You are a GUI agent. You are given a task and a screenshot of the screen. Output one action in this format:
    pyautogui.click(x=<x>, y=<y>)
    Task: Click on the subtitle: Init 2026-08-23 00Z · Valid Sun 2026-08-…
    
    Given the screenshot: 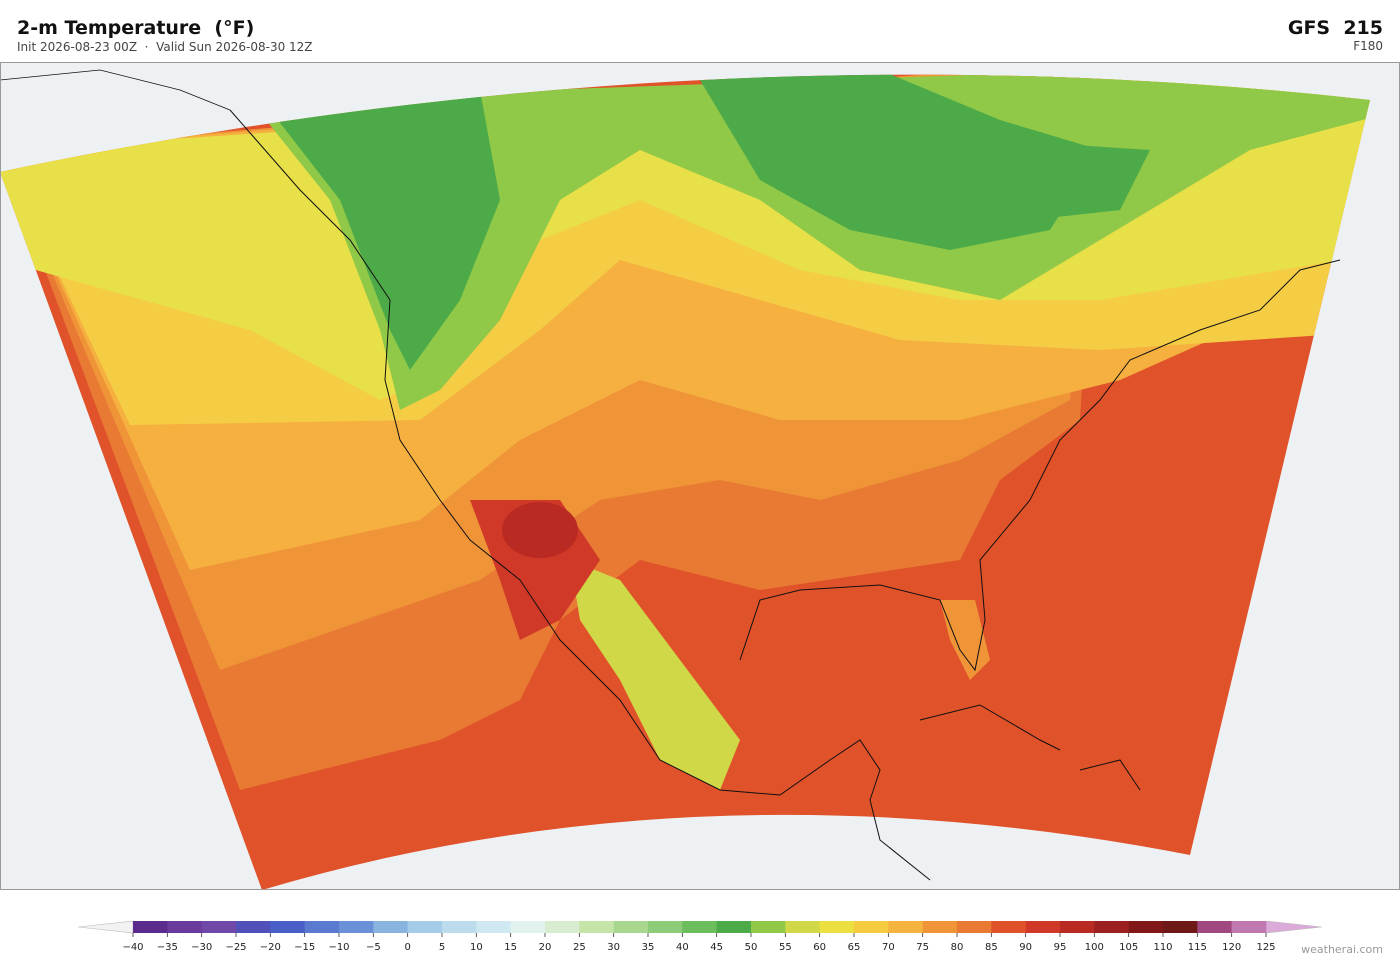 What is the action you would take?
    pyautogui.click(x=165, y=47)
    